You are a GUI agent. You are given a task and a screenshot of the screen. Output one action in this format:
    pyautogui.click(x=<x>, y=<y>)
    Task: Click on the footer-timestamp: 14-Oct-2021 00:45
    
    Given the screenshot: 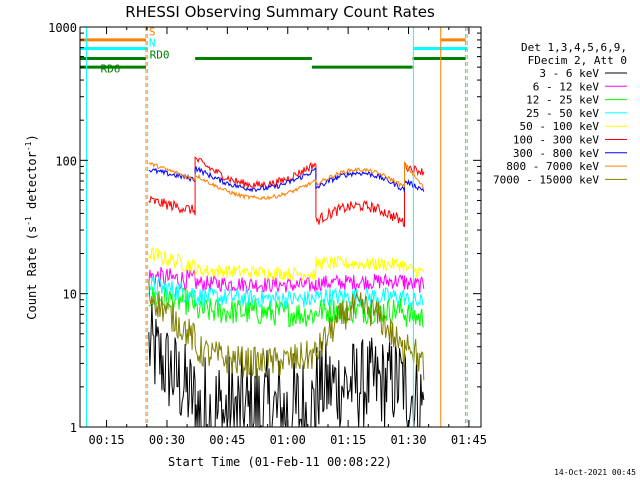 What is the action you would take?
    pyautogui.click(x=595, y=472)
    